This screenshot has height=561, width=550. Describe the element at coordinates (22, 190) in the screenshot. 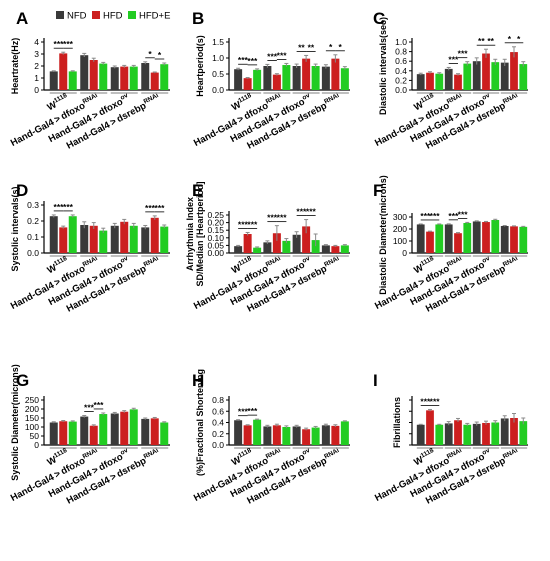

I see `panel-letter: D` at that location.